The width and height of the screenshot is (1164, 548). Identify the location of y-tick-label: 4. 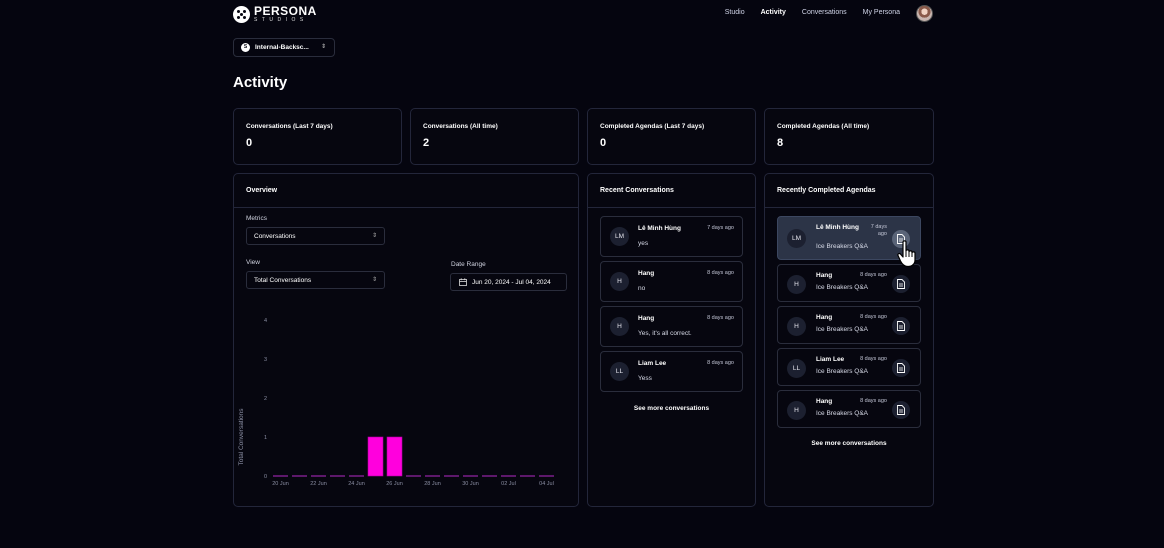
(265, 321).